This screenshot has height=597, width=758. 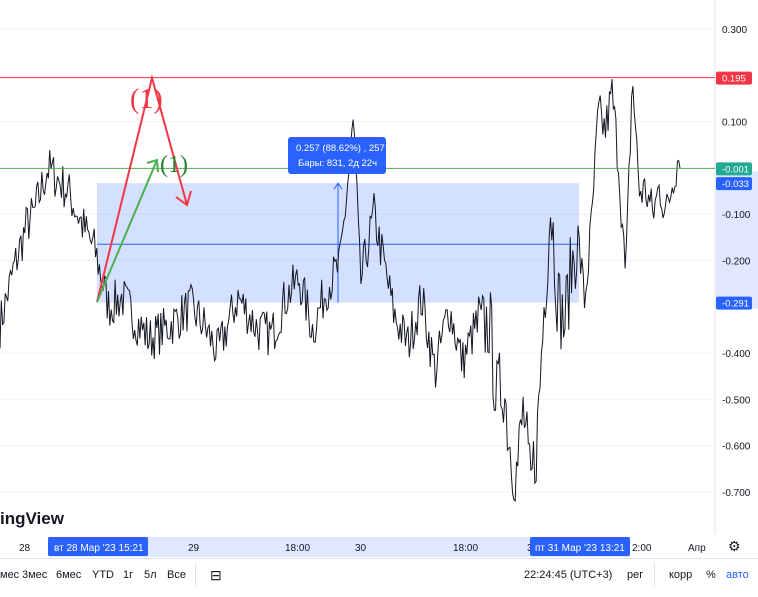 What do you see at coordinates (736, 447) in the screenshot?
I see `y-tick-label: -0.600` at bounding box center [736, 447].